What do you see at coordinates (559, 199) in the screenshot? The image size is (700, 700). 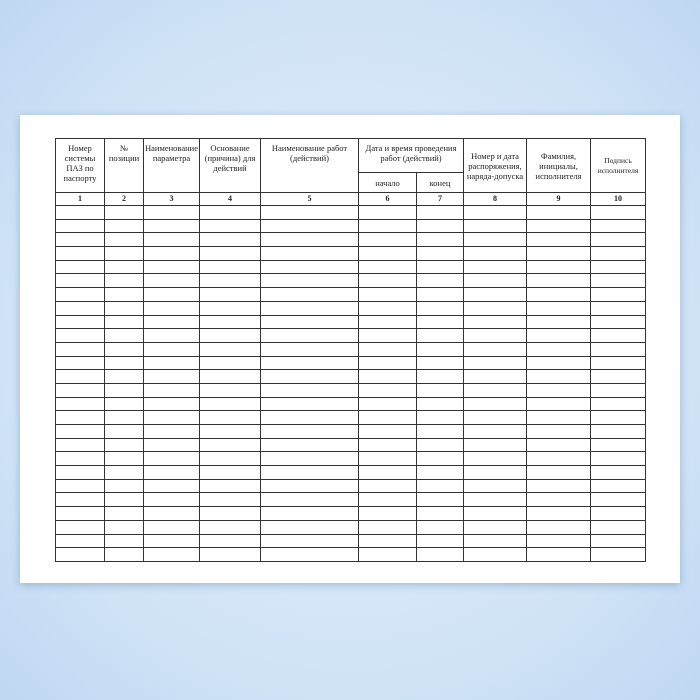 I see `column-number: 9` at bounding box center [559, 199].